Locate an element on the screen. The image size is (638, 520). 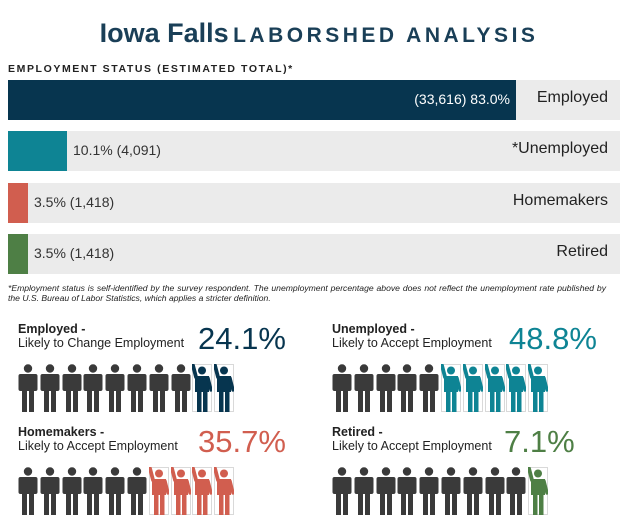
title-city: Iowa Falls is located at coordinates (164, 33).